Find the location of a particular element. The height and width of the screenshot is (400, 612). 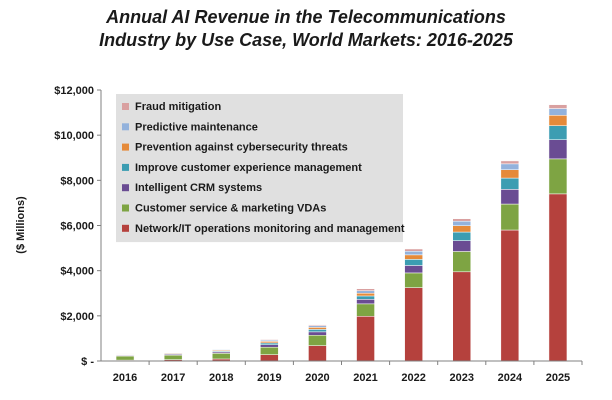

y-tick-label-2000: $2,000 is located at coordinates (77, 317).